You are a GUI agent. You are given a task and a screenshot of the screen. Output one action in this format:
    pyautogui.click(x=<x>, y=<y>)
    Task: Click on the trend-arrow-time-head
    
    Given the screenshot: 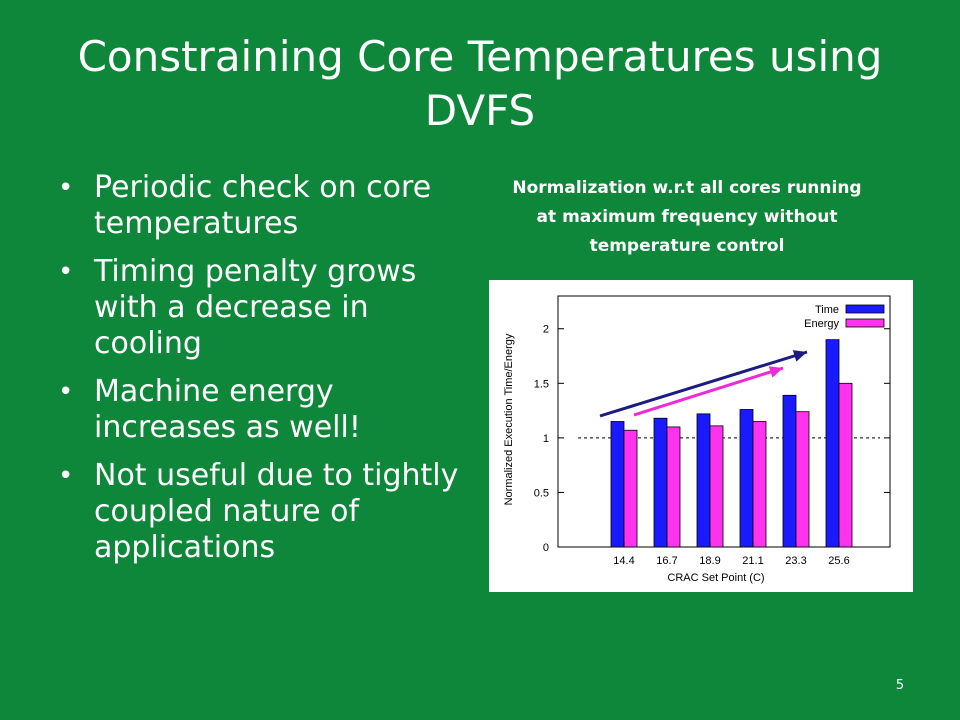 What is the action you would take?
    pyautogui.click(x=799, y=356)
    